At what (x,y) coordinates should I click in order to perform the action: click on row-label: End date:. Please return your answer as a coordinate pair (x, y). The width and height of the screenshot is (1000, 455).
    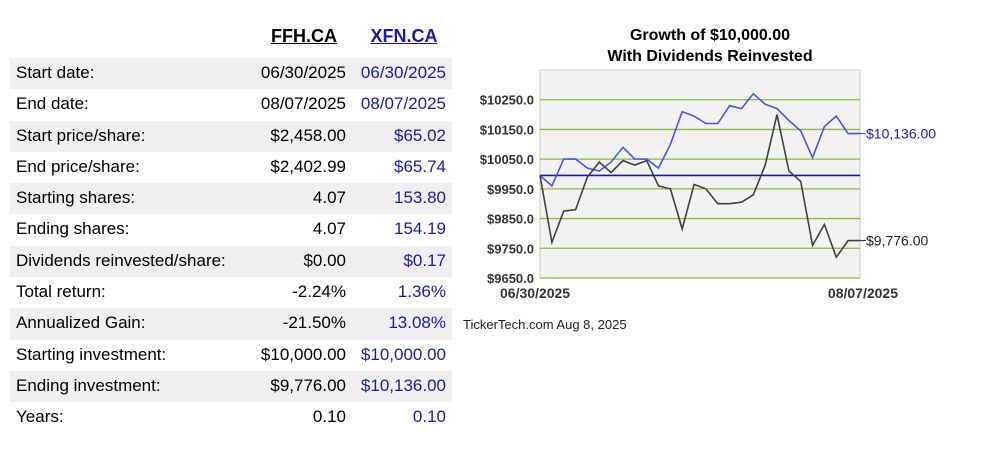
    Looking at the image, I should click on (52, 104).